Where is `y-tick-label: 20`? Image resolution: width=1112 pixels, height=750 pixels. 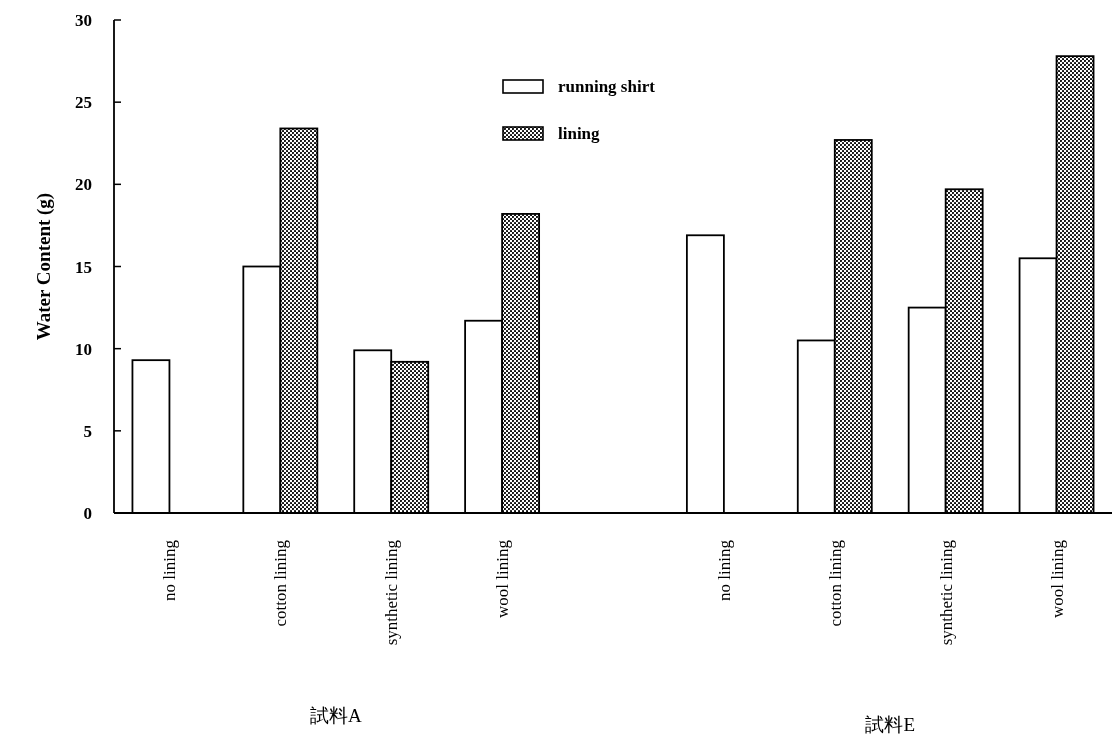 y-tick-label: 20 is located at coordinates (83, 185).